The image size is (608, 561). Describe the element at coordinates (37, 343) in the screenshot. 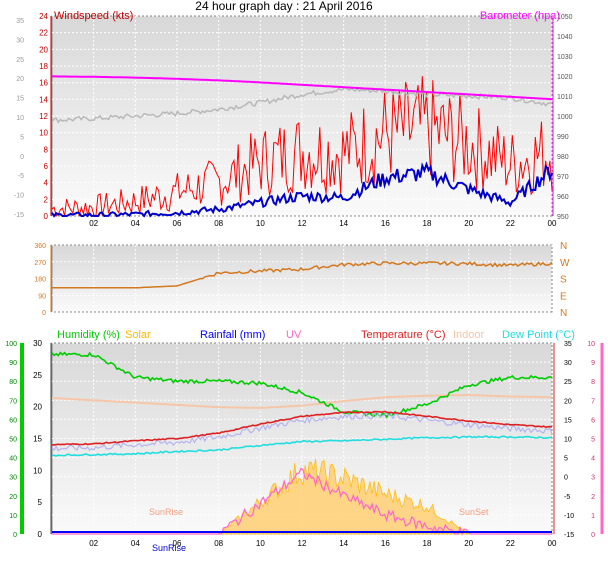

I see `rain-axis-tick: 30` at that location.